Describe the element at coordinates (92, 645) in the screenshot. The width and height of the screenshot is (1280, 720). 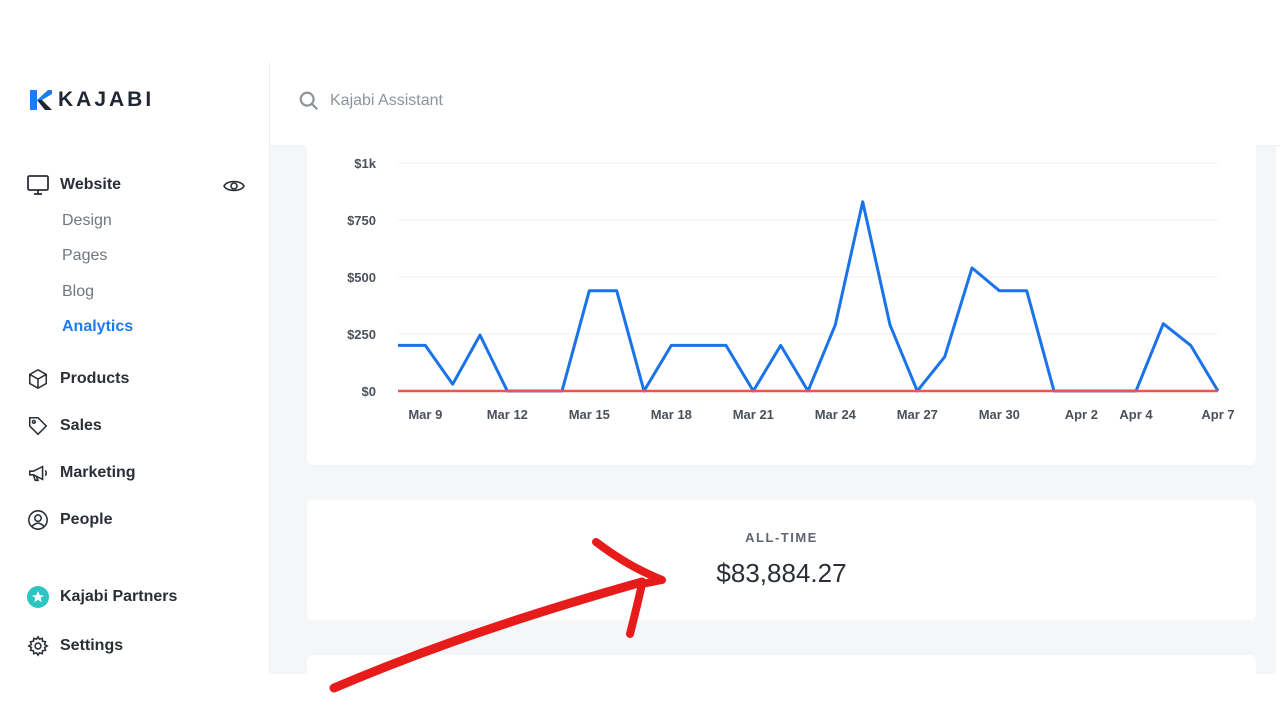
I see `nav-settings-label: Settings` at that location.